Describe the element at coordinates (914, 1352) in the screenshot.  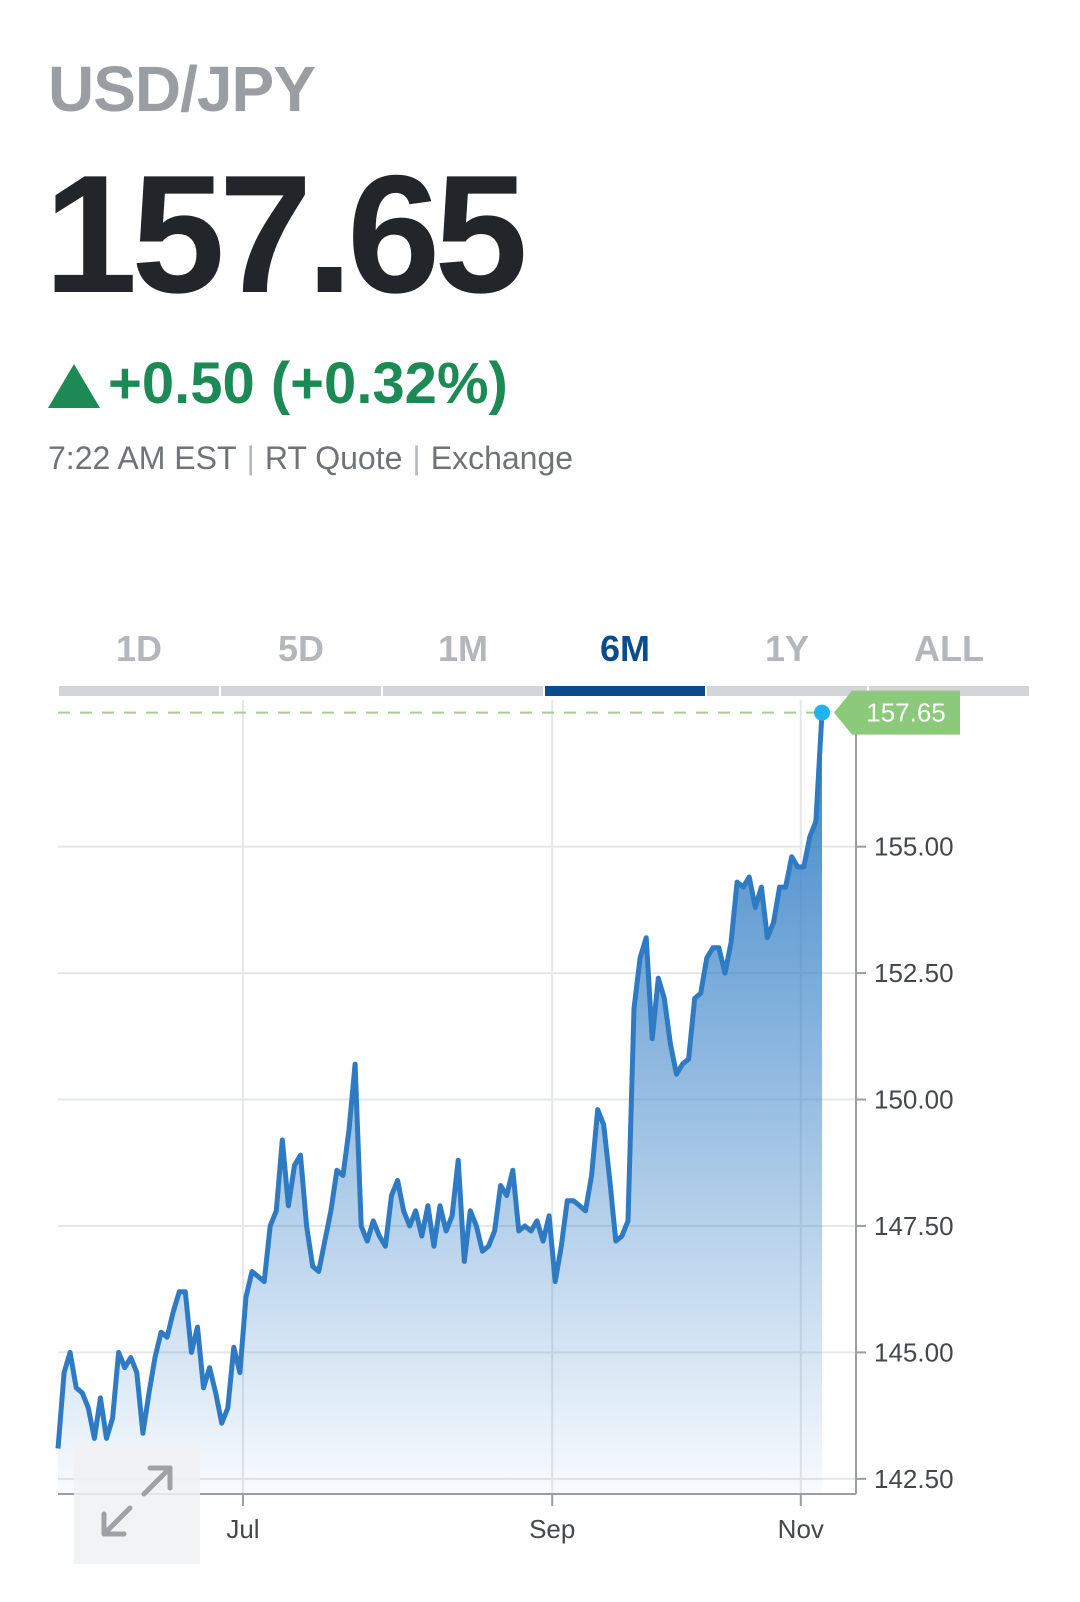
I see `y-tick-label: 145.00` at that location.